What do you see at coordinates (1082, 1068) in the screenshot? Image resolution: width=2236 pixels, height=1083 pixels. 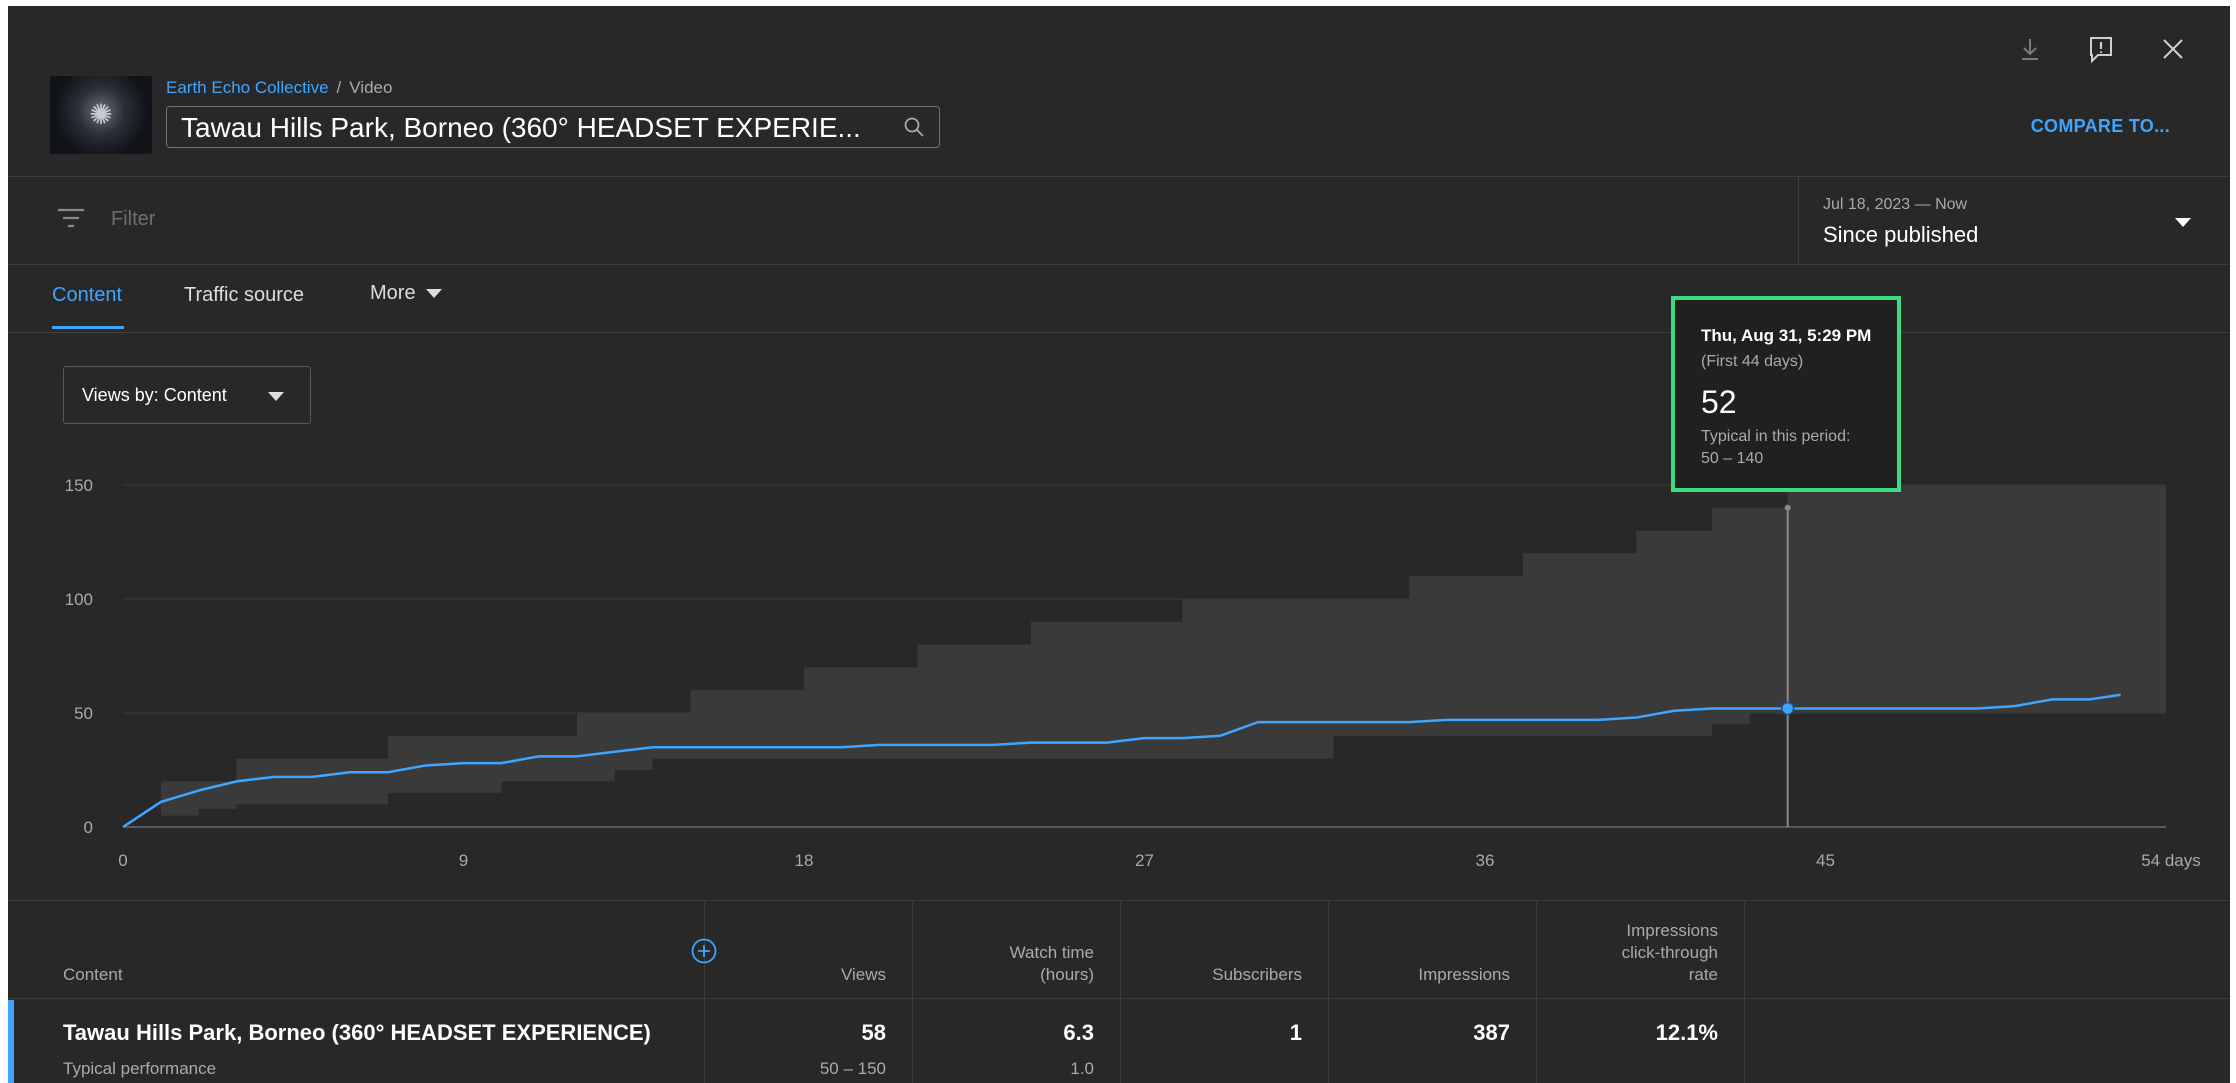 I see `watch-time-typical: 1.0` at bounding box center [1082, 1068].